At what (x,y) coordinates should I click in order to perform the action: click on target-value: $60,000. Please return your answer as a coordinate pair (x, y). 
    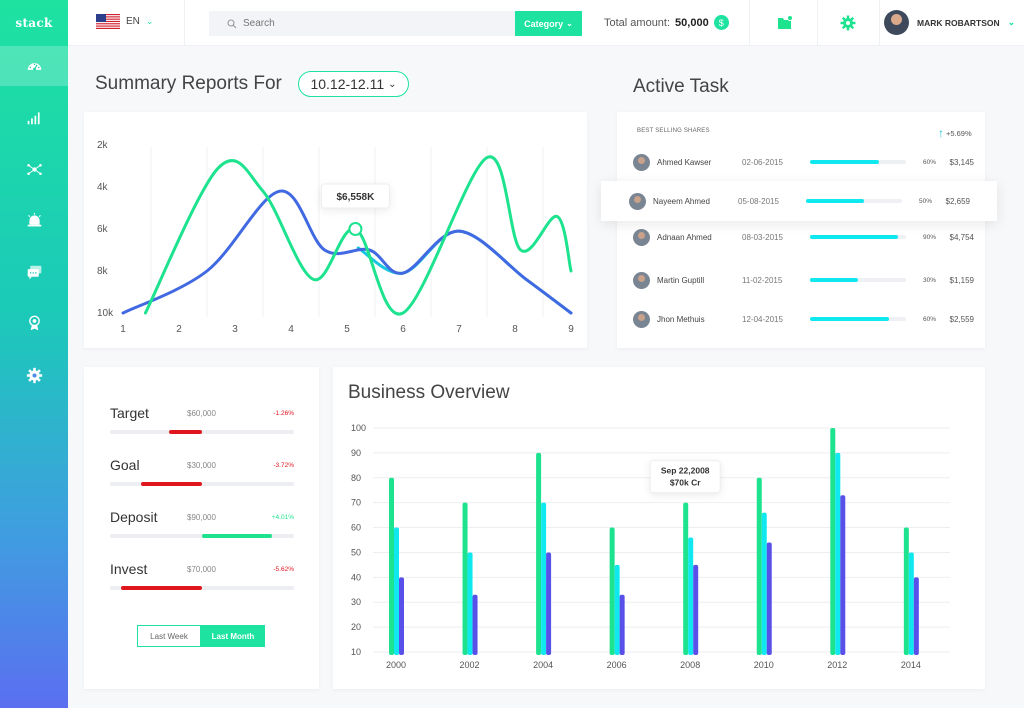
    Looking at the image, I should click on (201, 413).